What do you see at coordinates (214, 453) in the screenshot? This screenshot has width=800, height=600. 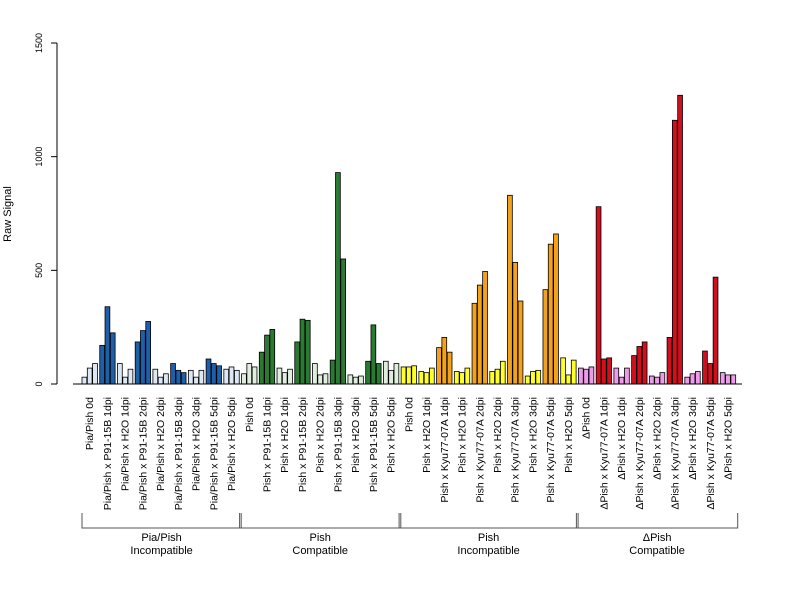 I see `x-tick-label: Pia/Pish x P91-15B 5dpi` at bounding box center [214, 453].